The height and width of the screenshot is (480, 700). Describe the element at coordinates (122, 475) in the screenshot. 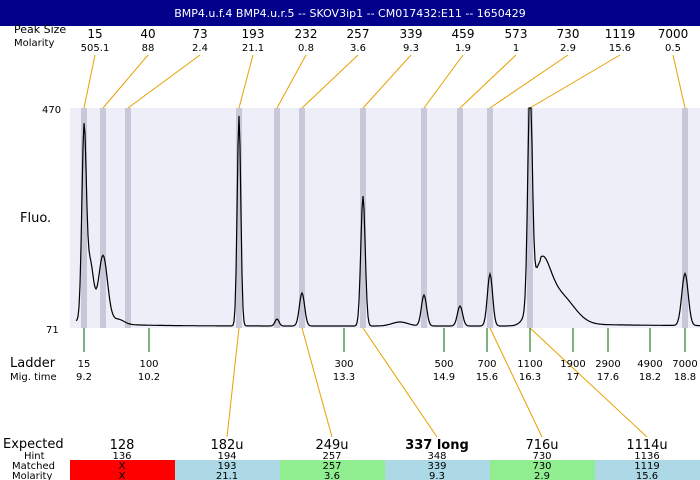

I see `expected-molarity-0: X` at that location.